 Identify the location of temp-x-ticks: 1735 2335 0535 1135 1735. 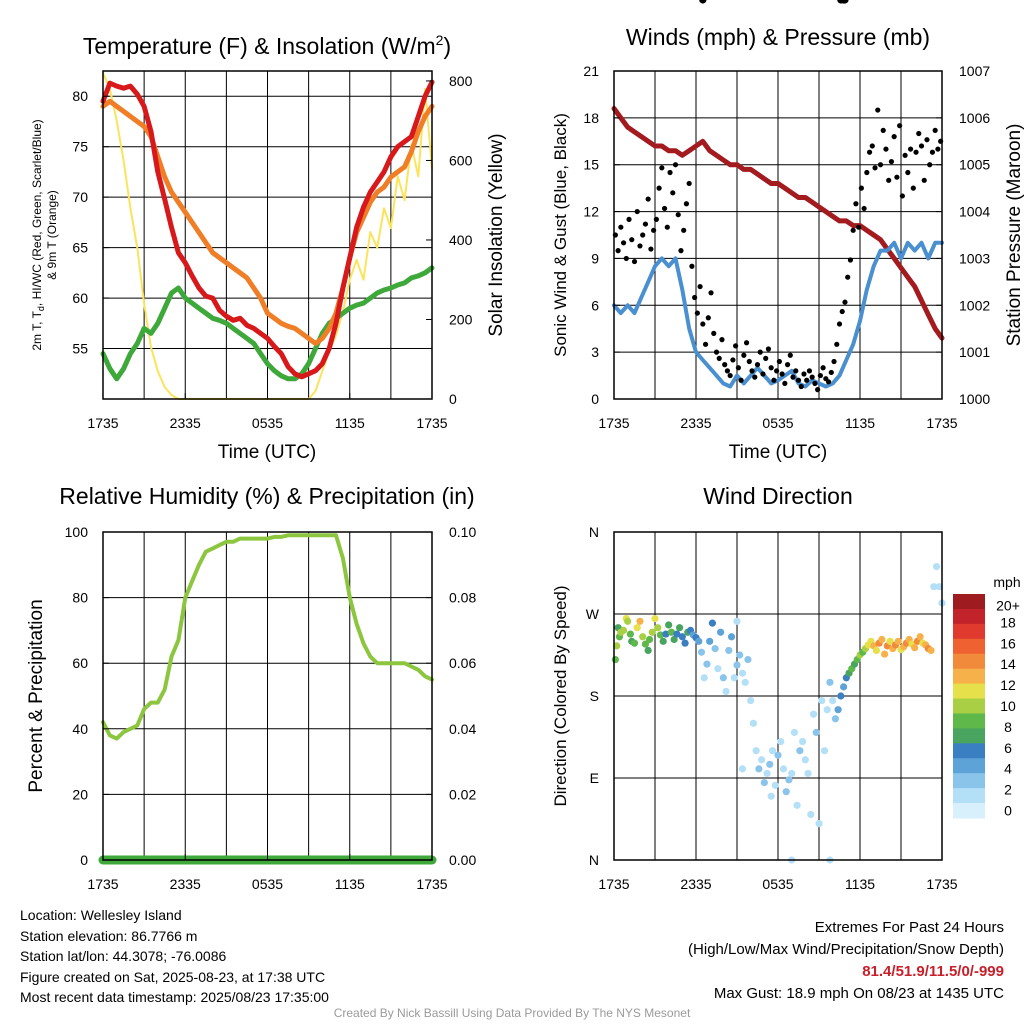
(267, 412).